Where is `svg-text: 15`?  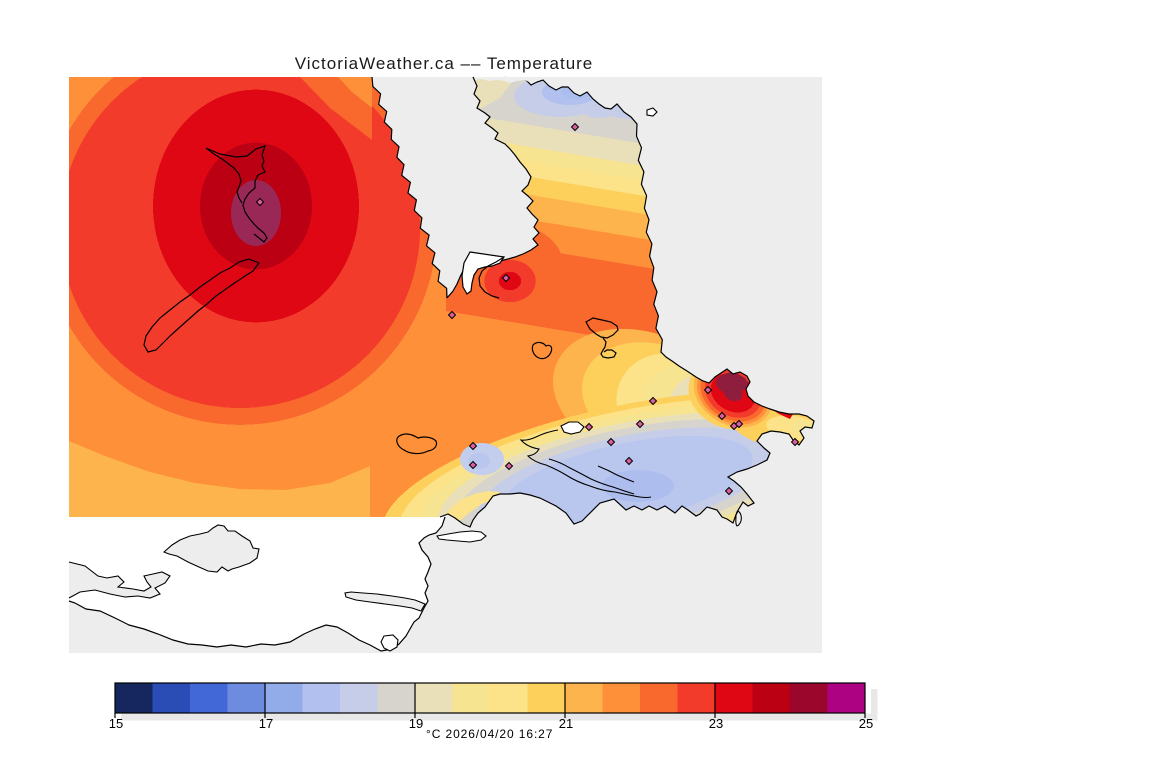
svg-text: 15 is located at coordinates (116, 723).